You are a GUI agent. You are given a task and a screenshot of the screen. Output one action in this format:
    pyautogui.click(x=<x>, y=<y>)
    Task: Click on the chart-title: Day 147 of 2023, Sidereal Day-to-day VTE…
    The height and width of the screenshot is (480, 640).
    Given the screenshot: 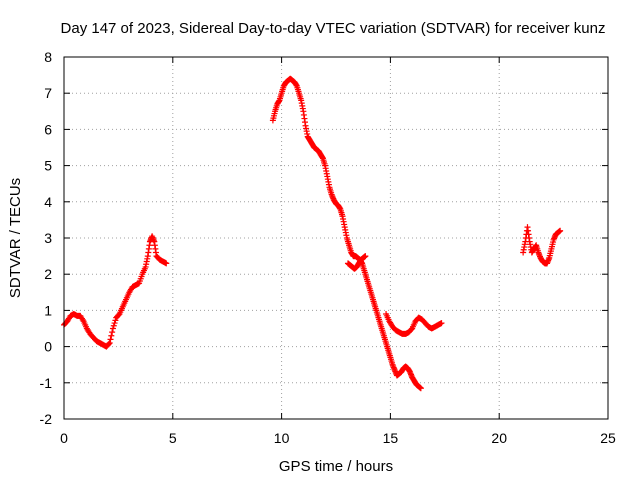 What is the action you would take?
    pyautogui.click(x=333, y=28)
    